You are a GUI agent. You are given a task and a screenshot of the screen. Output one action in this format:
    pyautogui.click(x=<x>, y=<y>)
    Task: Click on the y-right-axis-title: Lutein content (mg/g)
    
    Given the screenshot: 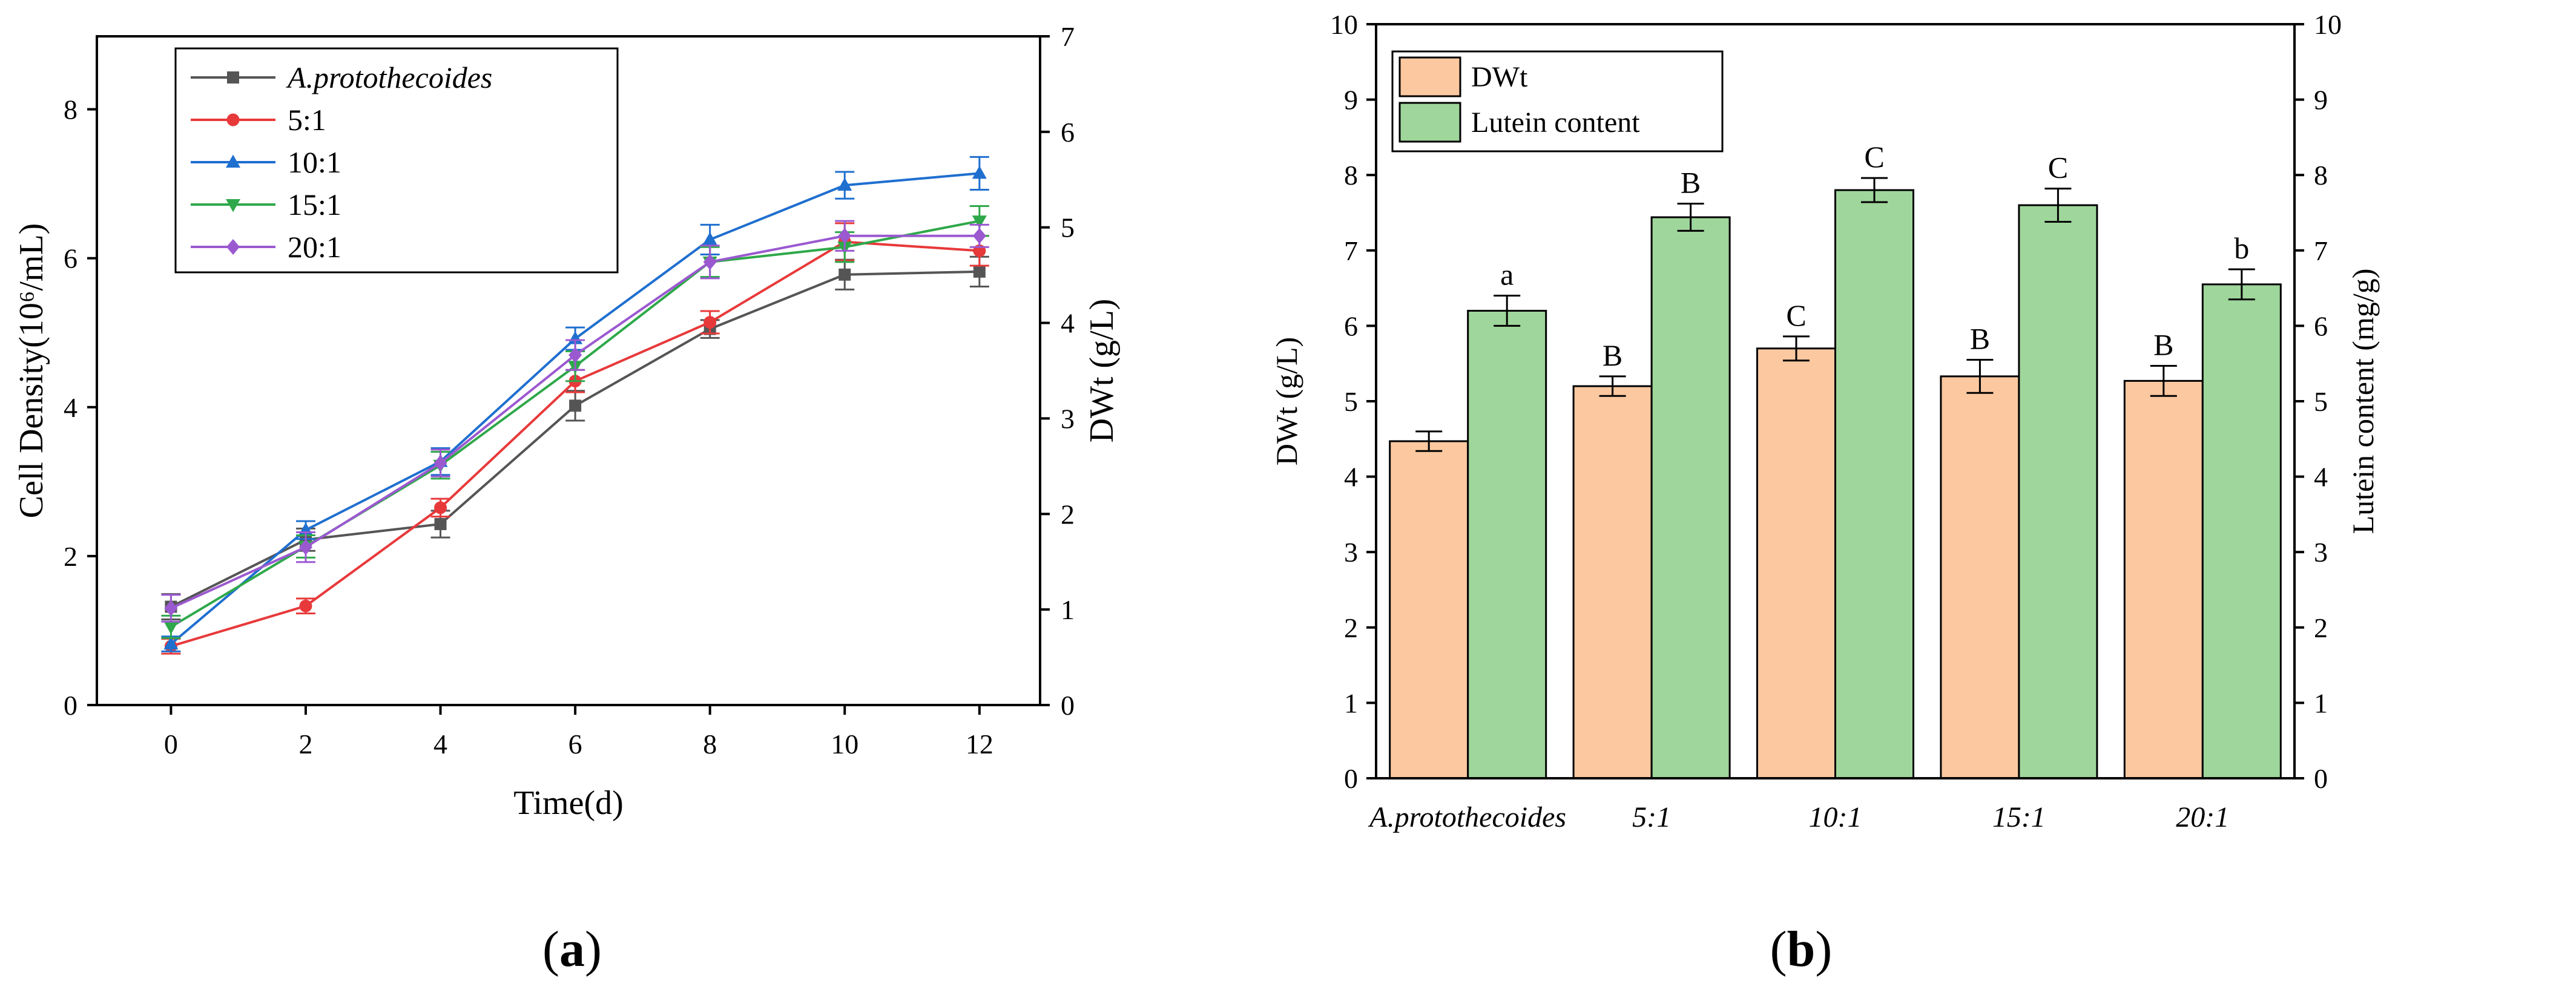 What is the action you would take?
    pyautogui.click(x=2363, y=401)
    